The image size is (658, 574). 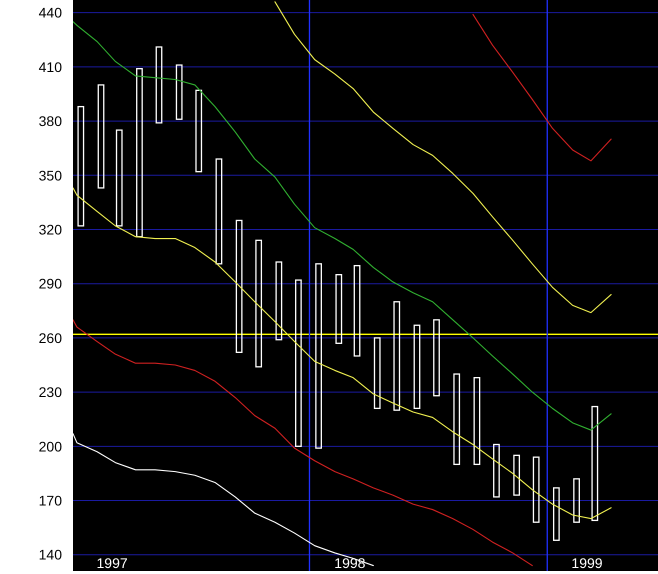 What do you see at coordinates (50, 392) in the screenshot?
I see `y-tick-label: 230` at bounding box center [50, 392].